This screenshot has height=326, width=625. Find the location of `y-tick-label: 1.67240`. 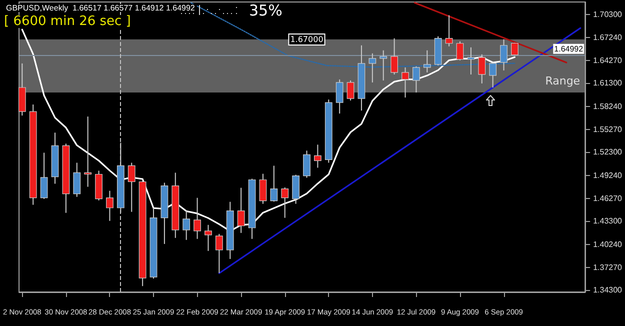

y-tick-label: 1.67240 is located at coordinates (608, 37).